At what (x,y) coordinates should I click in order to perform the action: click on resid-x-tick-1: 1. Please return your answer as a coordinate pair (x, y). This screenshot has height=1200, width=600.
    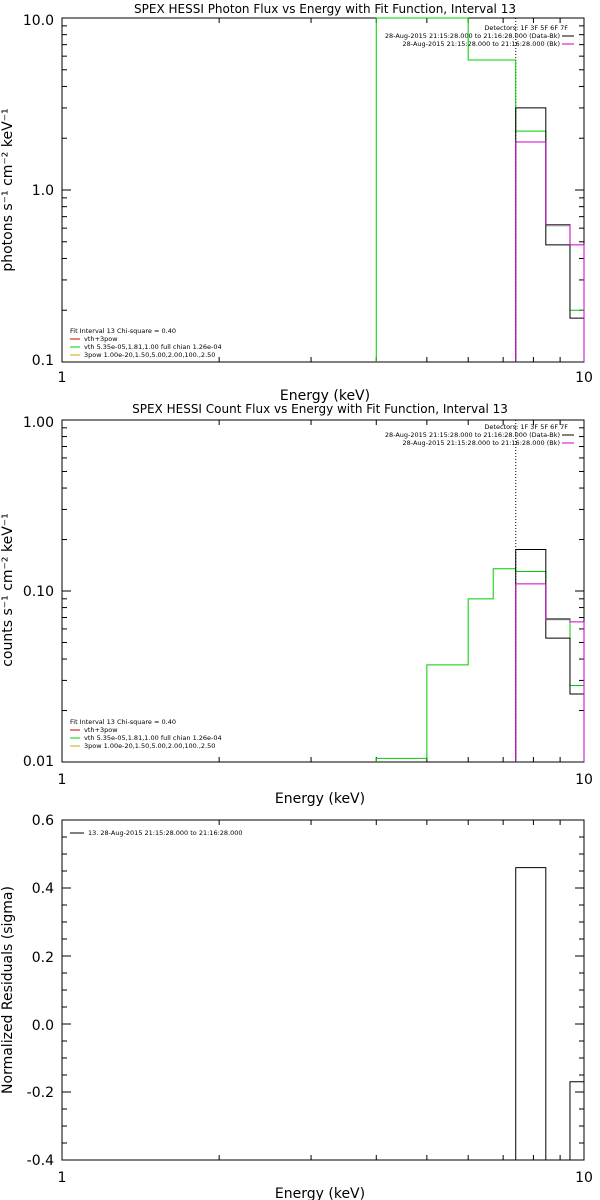
    Looking at the image, I should click on (62, 1178).